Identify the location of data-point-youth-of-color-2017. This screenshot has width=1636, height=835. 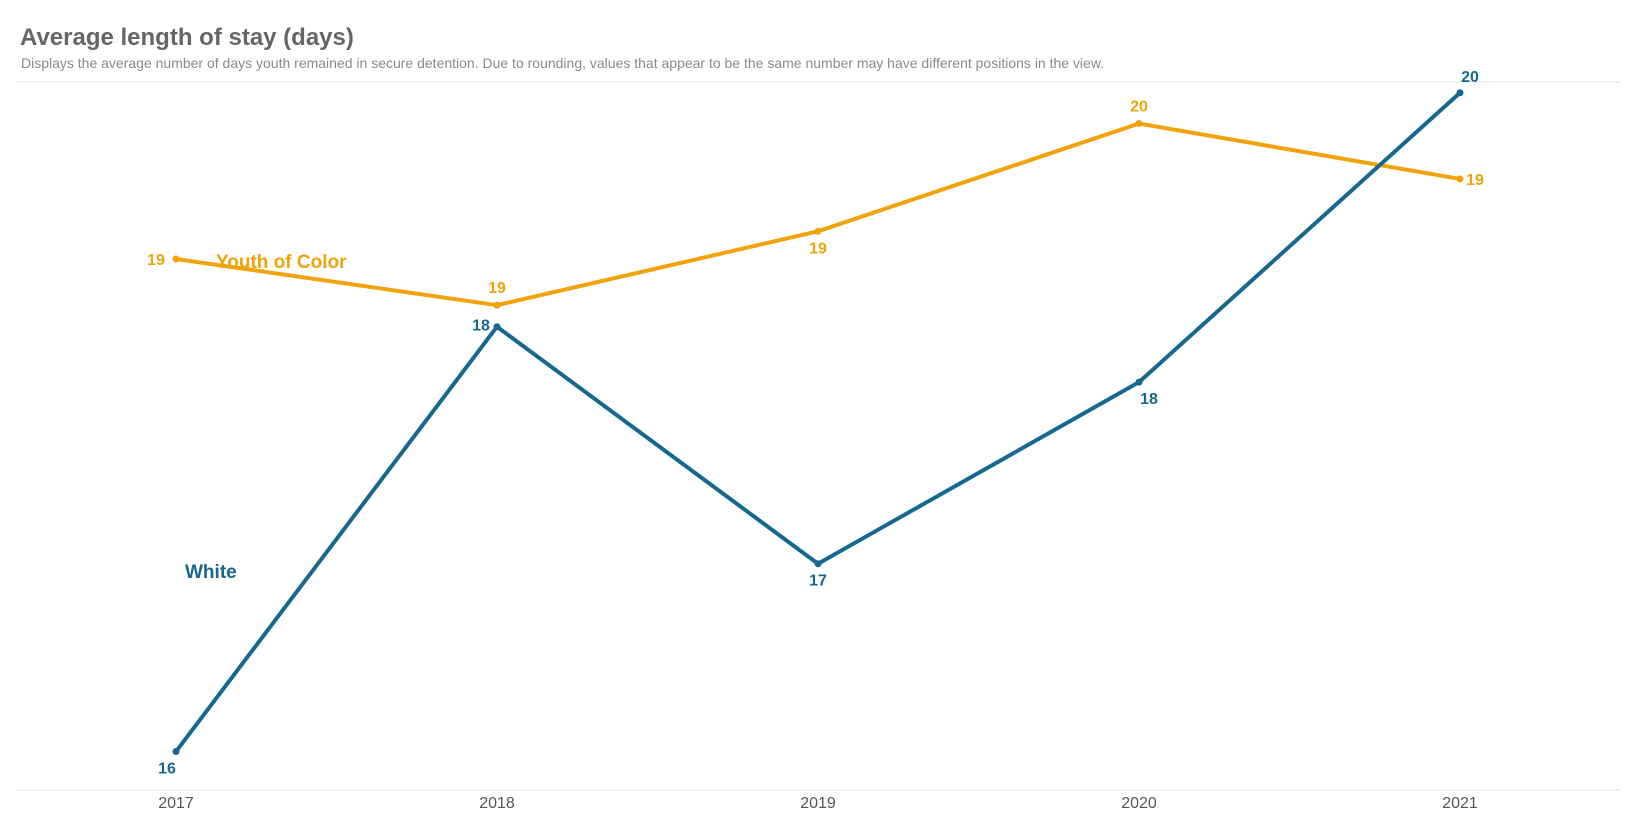
(176, 259).